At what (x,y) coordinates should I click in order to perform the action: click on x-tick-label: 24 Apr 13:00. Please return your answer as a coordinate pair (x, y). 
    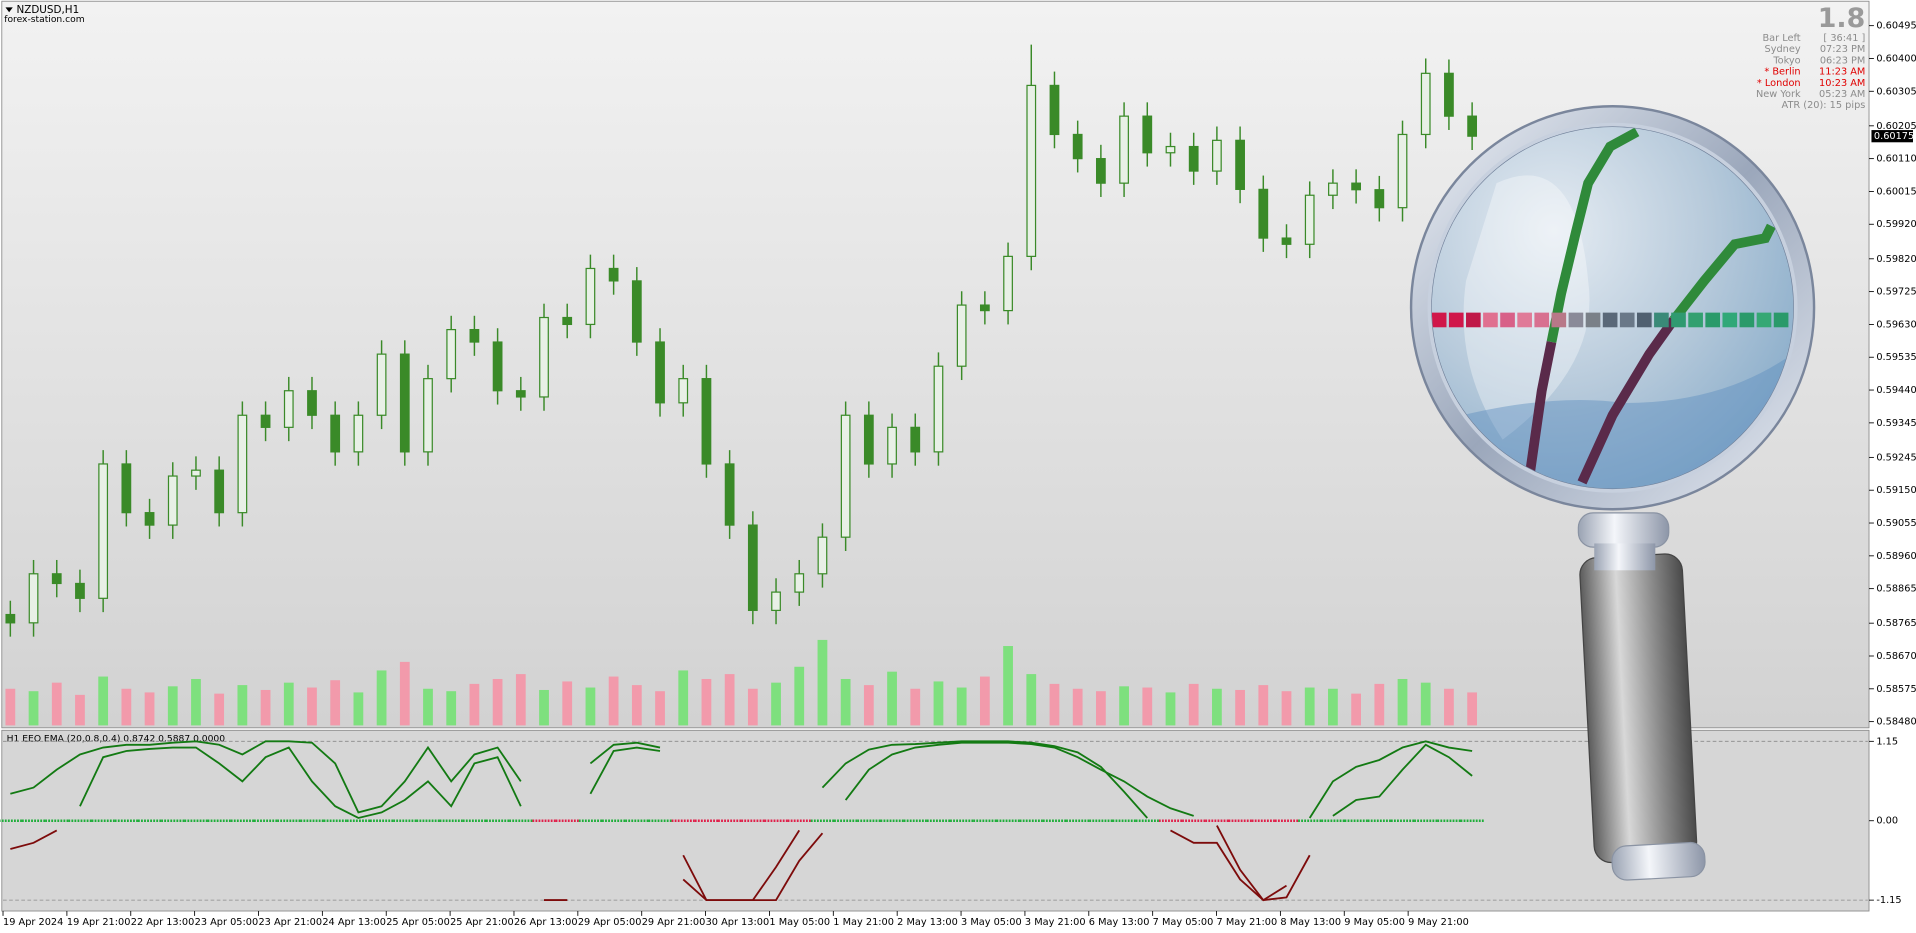
    Looking at the image, I should click on (354, 922).